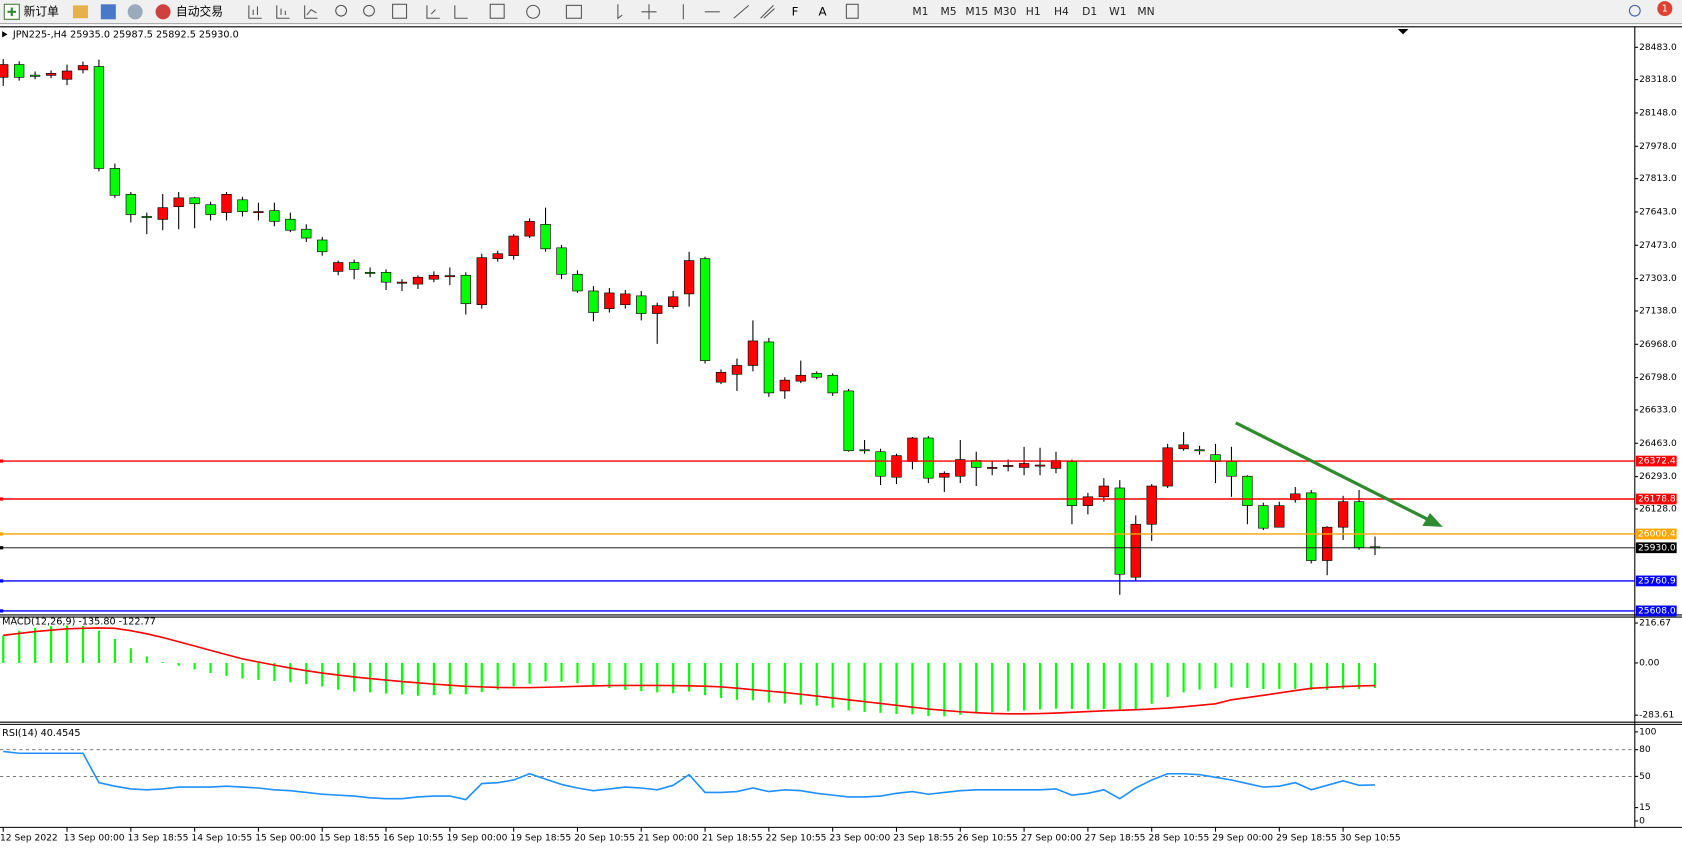 The image size is (1682, 851). I want to click on new-order-label: 新订单, so click(42, 11).